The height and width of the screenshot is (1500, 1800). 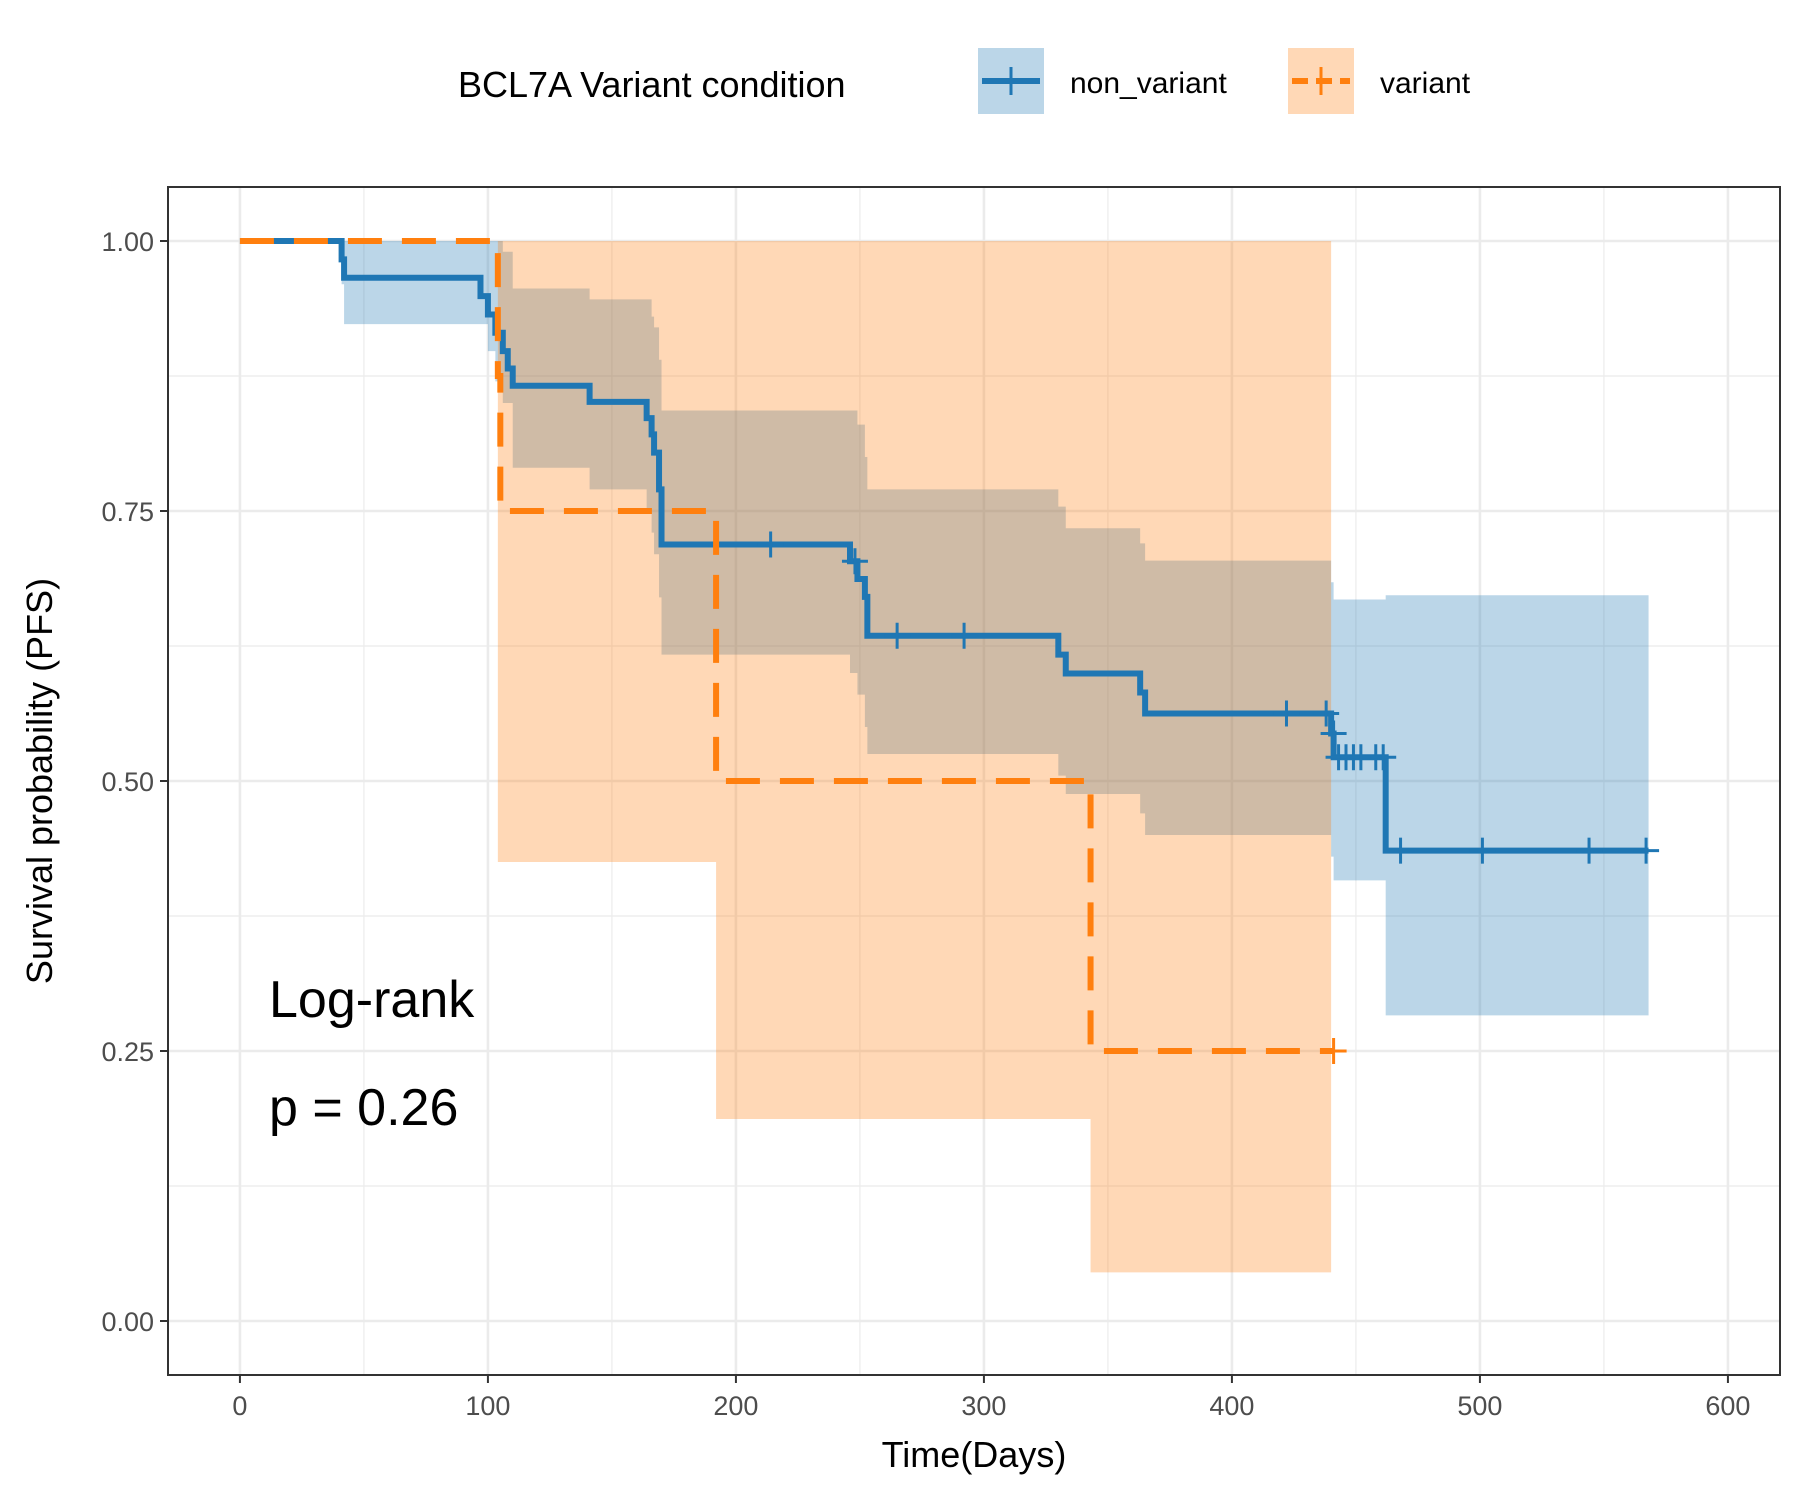 I want to click on y-tick-label: 0.50, so click(x=127, y=782).